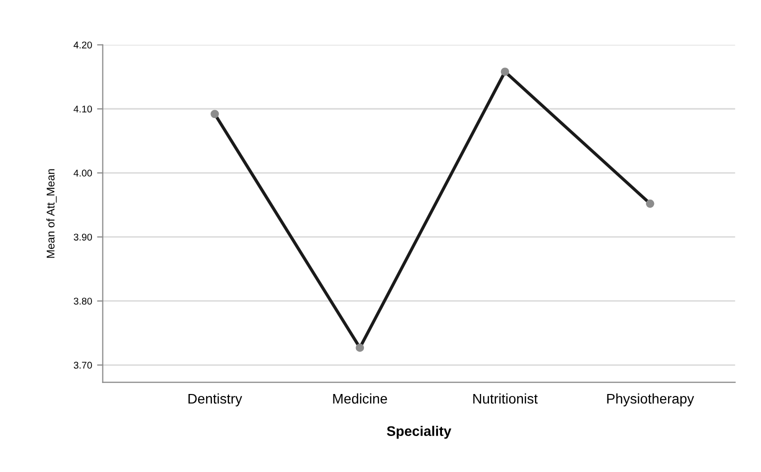 The height and width of the screenshot is (472, 761). Describe the element at coordinates (360, 398) in the screenshot. I see `x-tick-label: Medicine` at that location.